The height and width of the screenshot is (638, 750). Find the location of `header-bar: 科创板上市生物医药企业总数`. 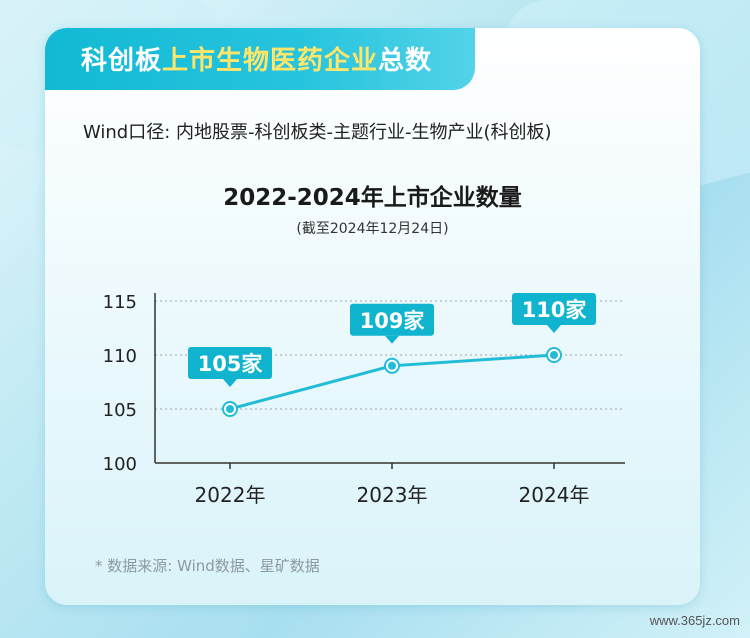

header-bar: 科创板上市生物医药企业总数 is located at coordinates (260, 59).